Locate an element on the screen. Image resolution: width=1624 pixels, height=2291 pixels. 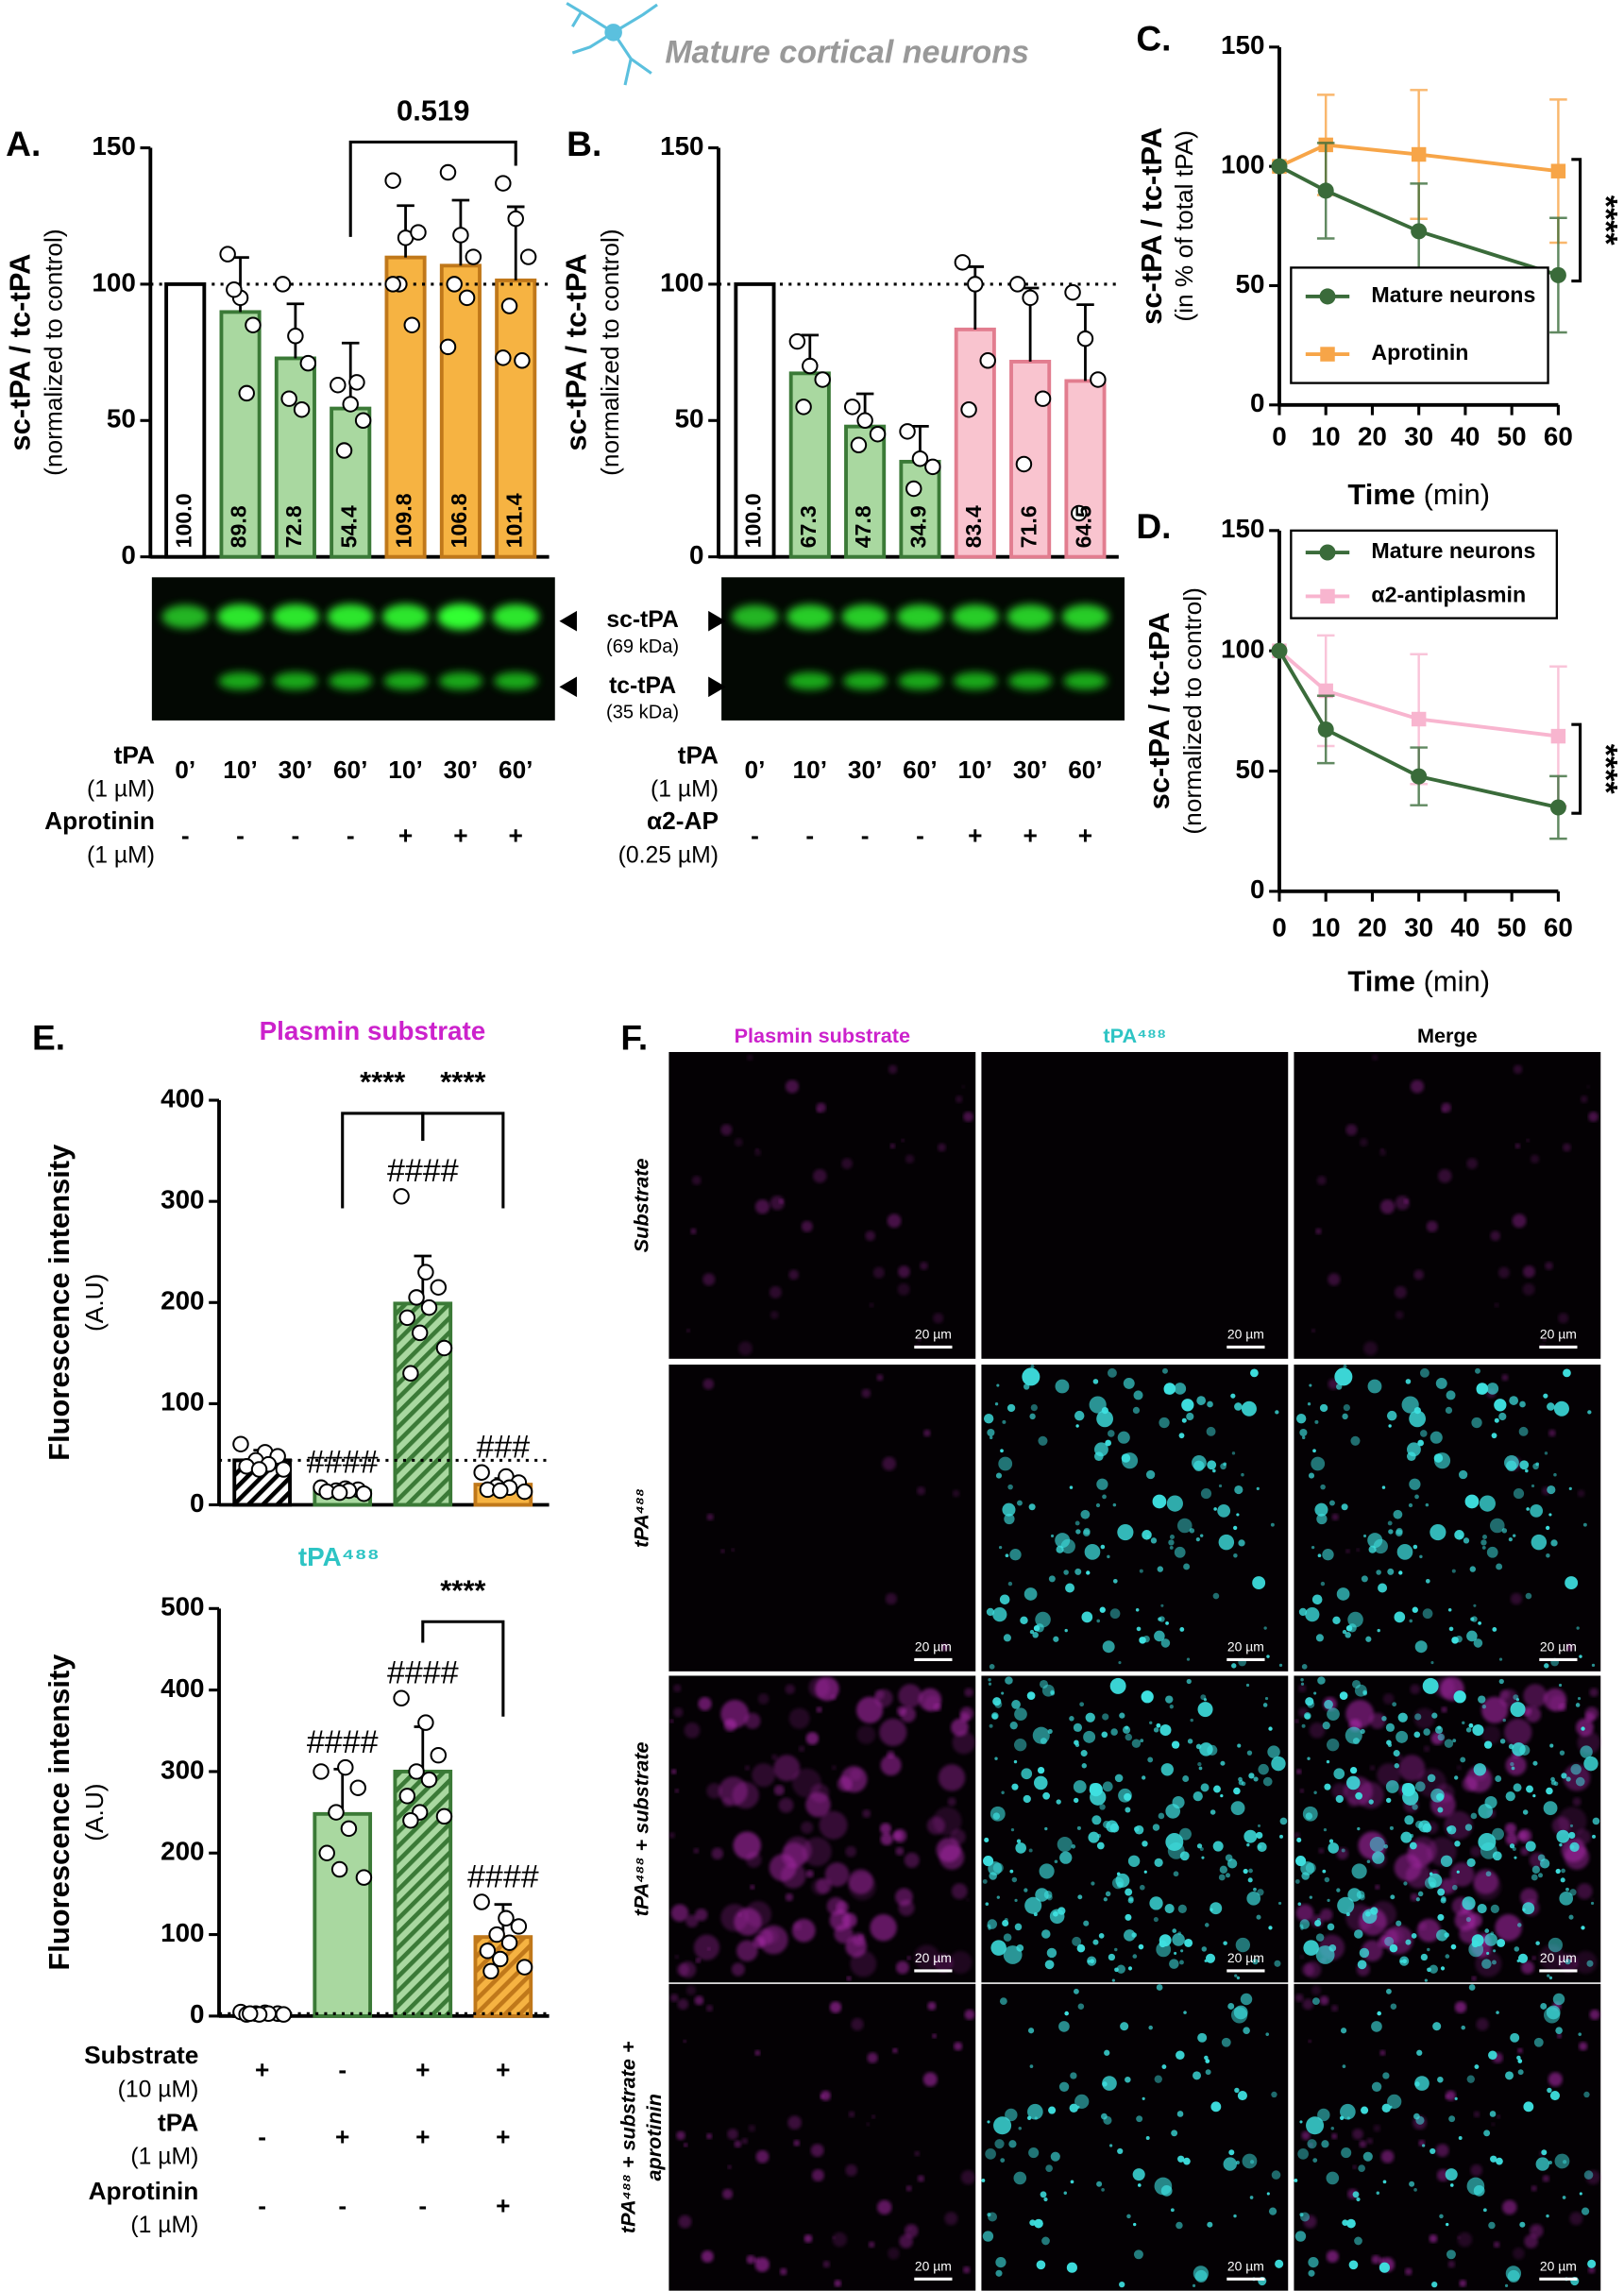
bar-annotation: #### is located at coordinates (423, 1171).